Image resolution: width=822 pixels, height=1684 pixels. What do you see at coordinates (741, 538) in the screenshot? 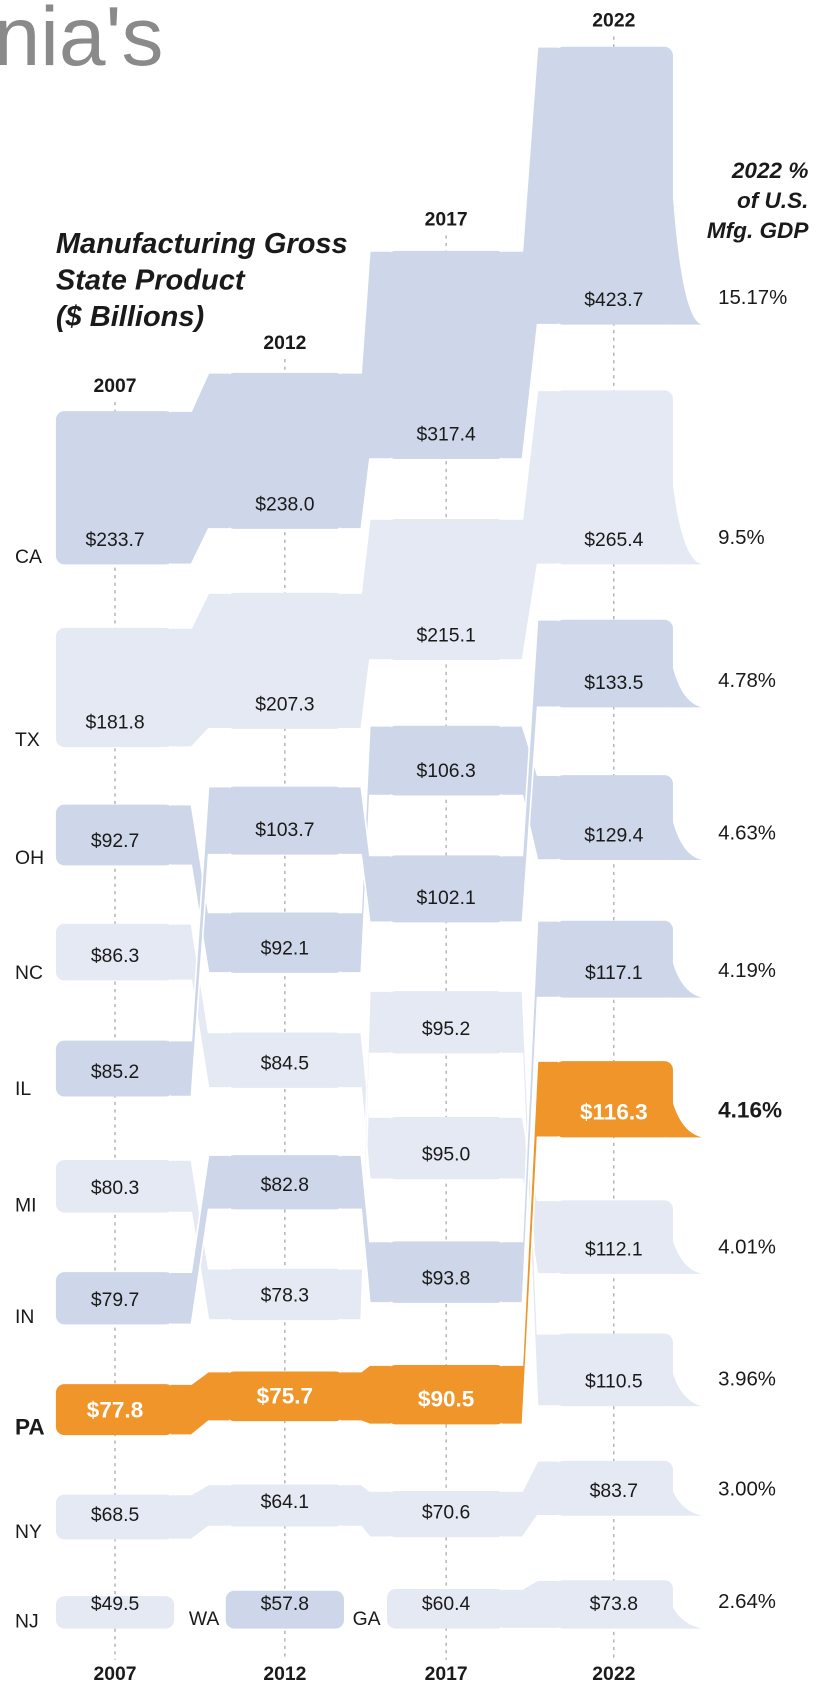
I see `share-label: 9.5%` at bounding box center [741, 538].